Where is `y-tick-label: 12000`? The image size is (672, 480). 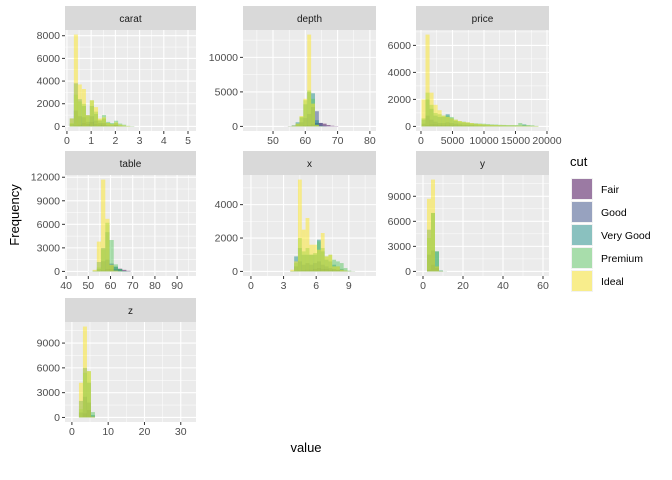
y-tick-label: 12000 is located at coordinates (45, 178).